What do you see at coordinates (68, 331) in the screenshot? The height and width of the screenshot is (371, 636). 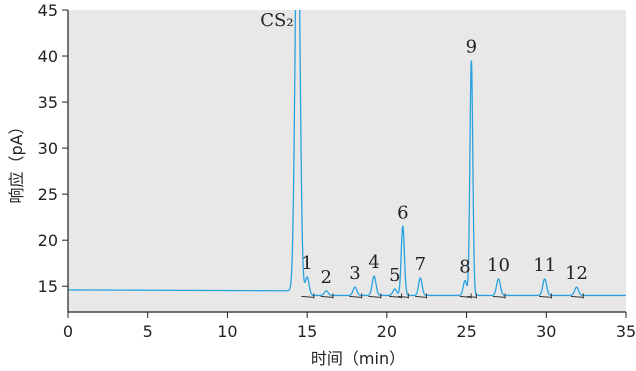 I see `x-tick-label: 0` at bounding box center [68, 331].